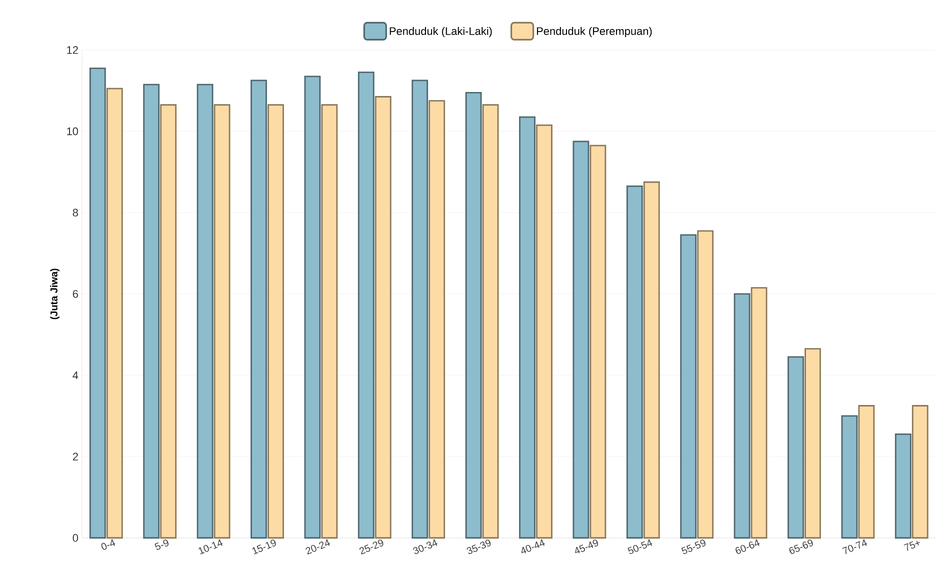 Image resolution: width=936 pixels, height=580 pixels. I want to click on x-tick-label: 35-39, so click(478, 547).